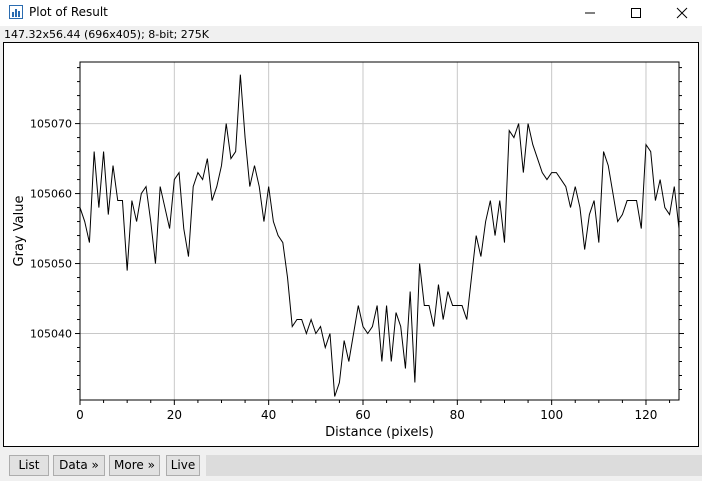 Image resolution: width=702 pixels, height=481 pixels. What do you see at coordinates (107, 34) in the screenshot?
I see `image-info-line: 147.32x56.44 (696x405); 8-bit; 275K` at bounding box center [107, 34].